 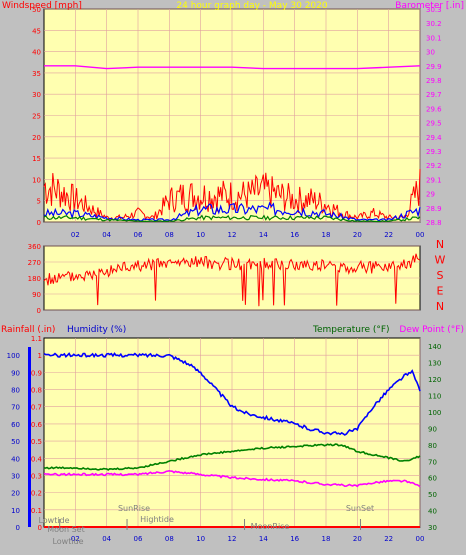 What do you see at coordinates (232, 457) in the screenshot?
I see `series-temperature` at bounding box center [232, 457].